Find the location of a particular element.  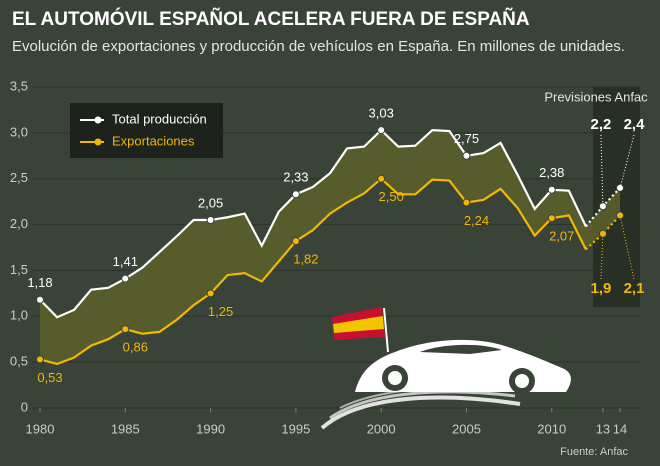

data-label: 2,33 is located at coordinates (295, 177).